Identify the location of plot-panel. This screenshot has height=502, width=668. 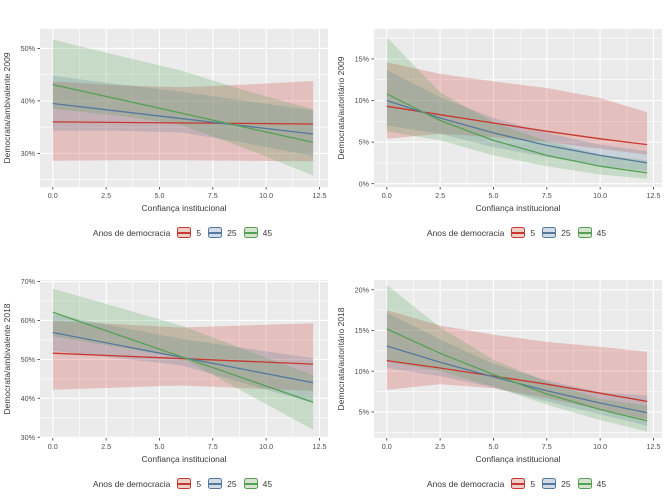
(518, 108).